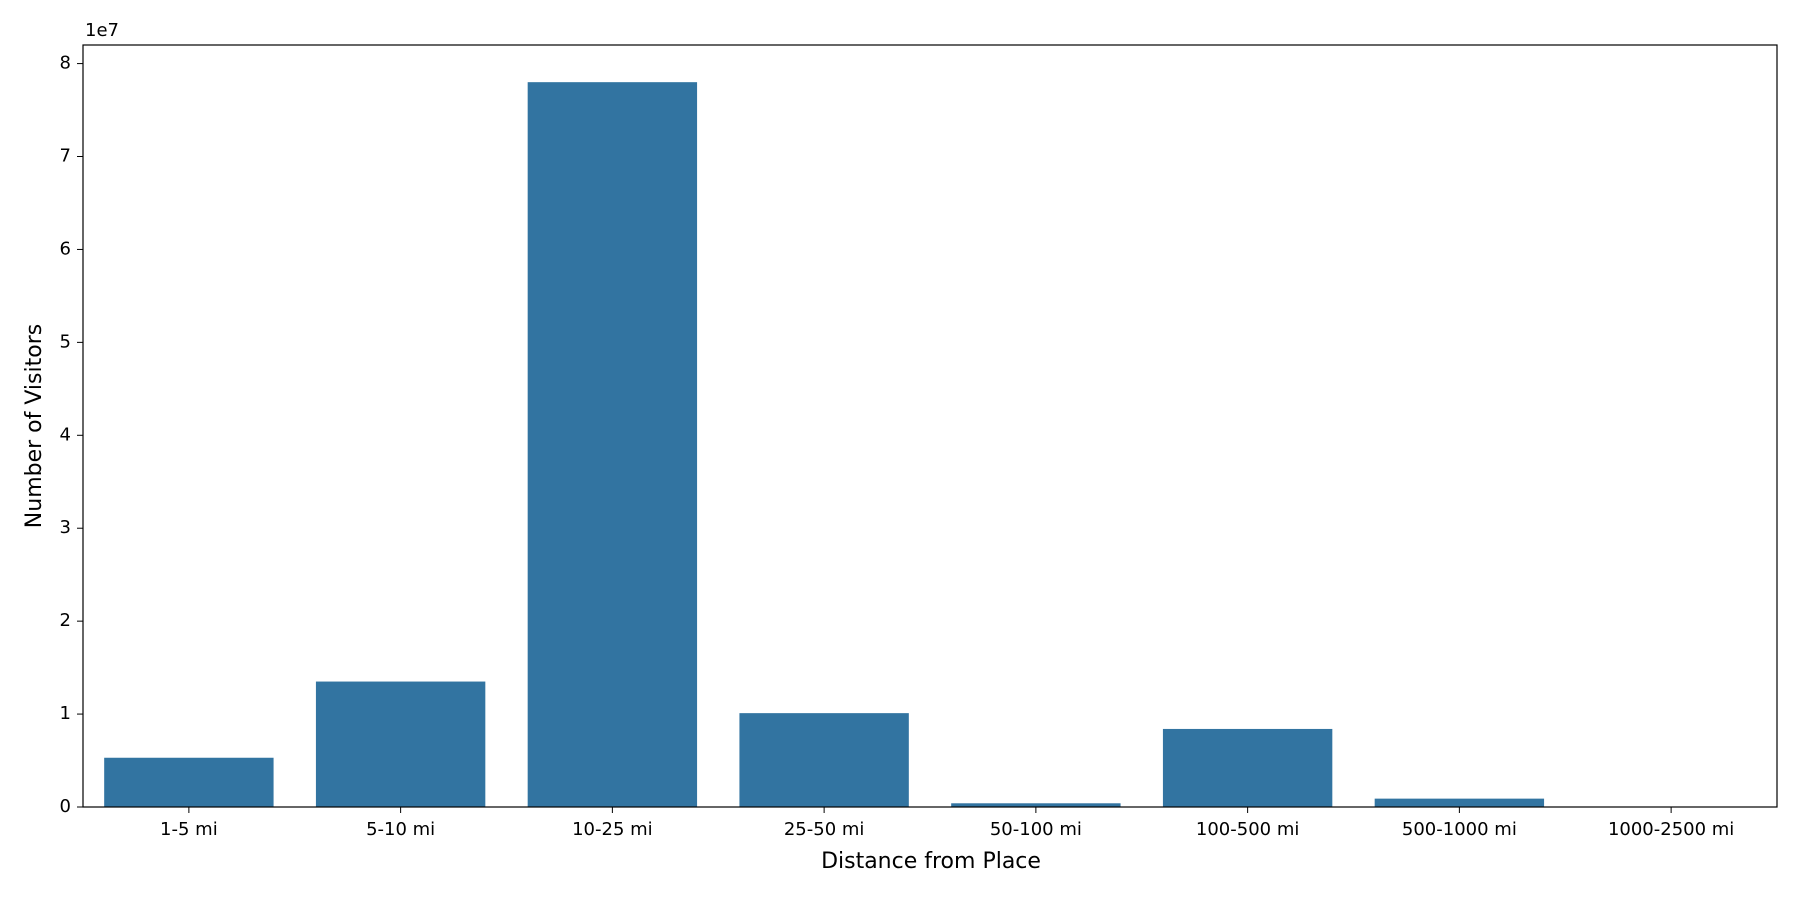  Describe the element at coordinates (65, 248) in the screenshot. I see `y-tick-label: 6` at that location.